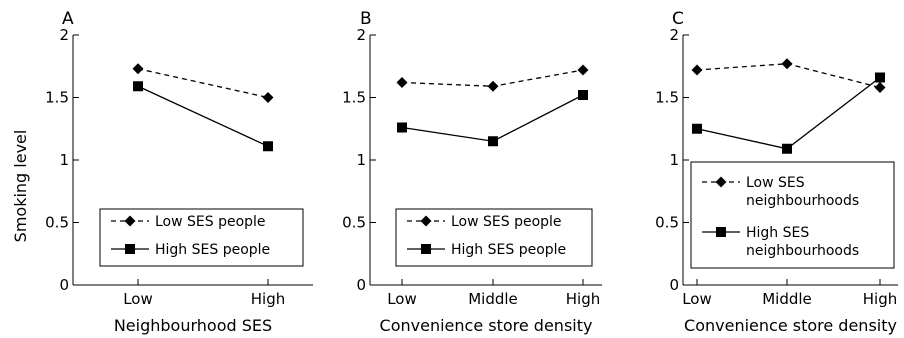 This screenshot has width=904, height=338. I want to click on panel-label: A, so click(68, 19).